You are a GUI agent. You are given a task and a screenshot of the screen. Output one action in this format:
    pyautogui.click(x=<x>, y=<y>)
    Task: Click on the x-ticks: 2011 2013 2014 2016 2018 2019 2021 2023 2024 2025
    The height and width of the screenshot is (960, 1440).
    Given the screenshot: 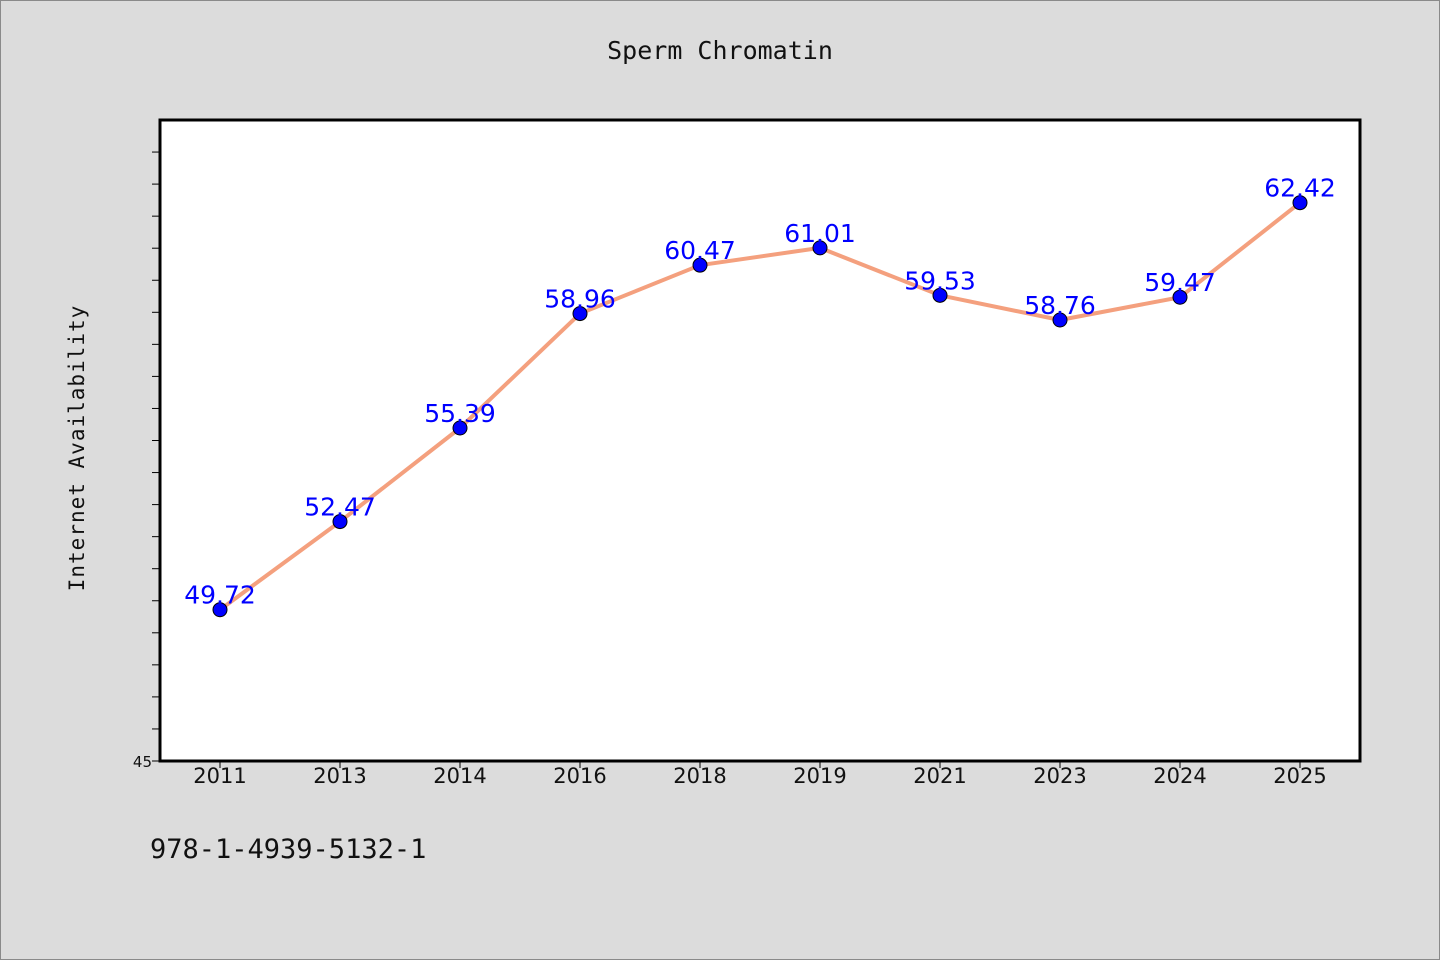 What is the action you would take?
    pyautogui.click(x=760, y=774)
    